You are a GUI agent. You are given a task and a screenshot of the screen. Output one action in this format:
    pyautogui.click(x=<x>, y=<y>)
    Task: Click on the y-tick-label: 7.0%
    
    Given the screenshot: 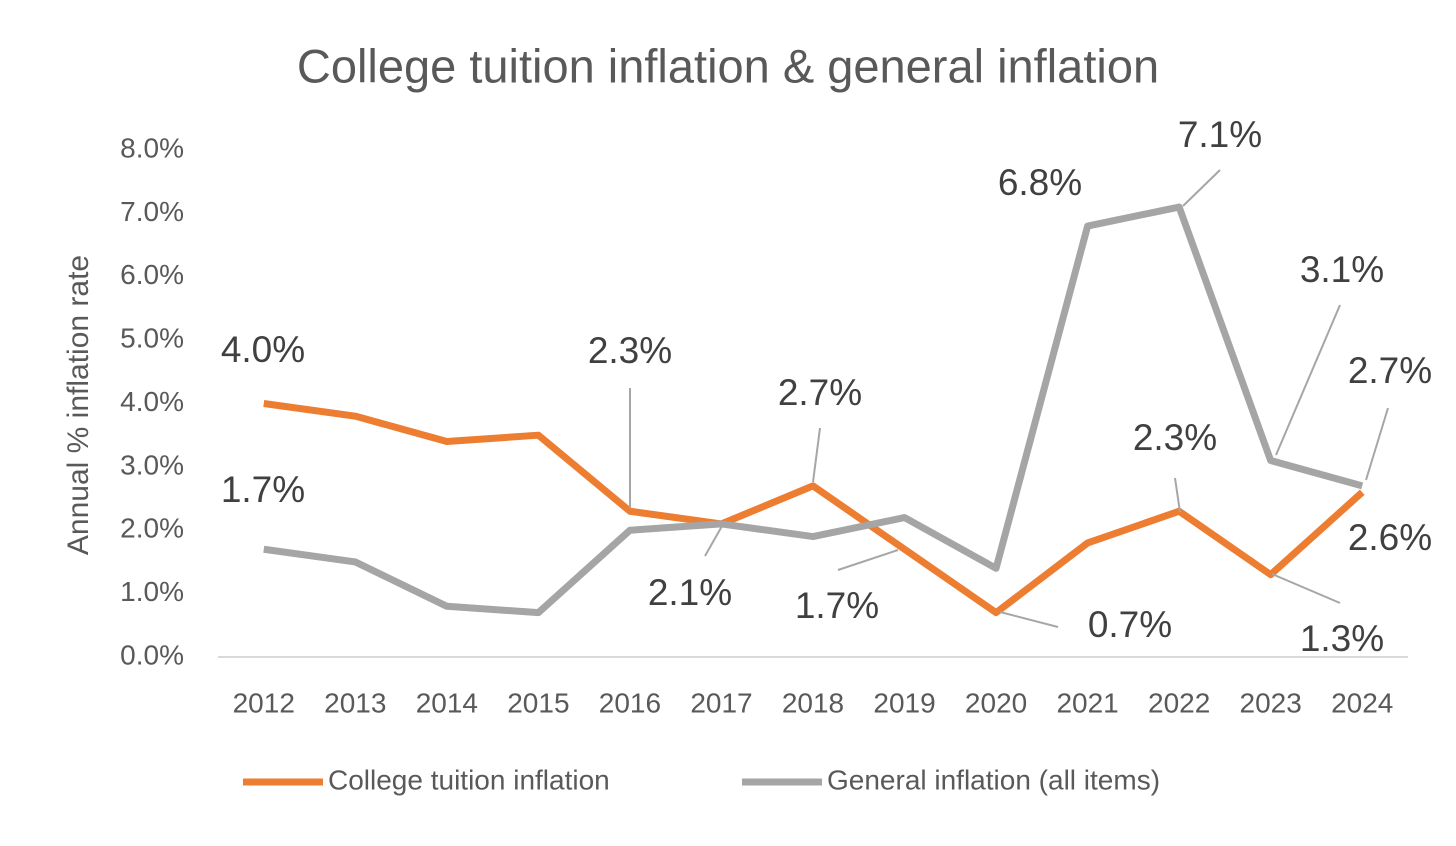 What is the action you would take?
    pyautogui.click(x=152, y=211)
    